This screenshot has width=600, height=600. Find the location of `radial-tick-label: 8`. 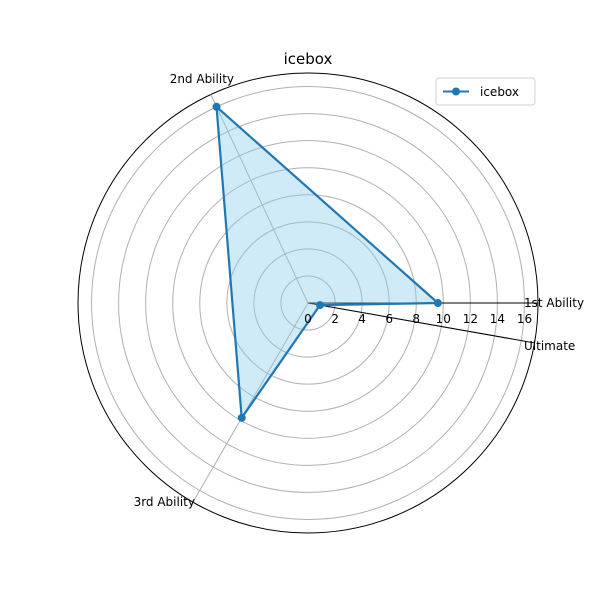

radial-tick-label: 8 is located at coordinates (416, 319).